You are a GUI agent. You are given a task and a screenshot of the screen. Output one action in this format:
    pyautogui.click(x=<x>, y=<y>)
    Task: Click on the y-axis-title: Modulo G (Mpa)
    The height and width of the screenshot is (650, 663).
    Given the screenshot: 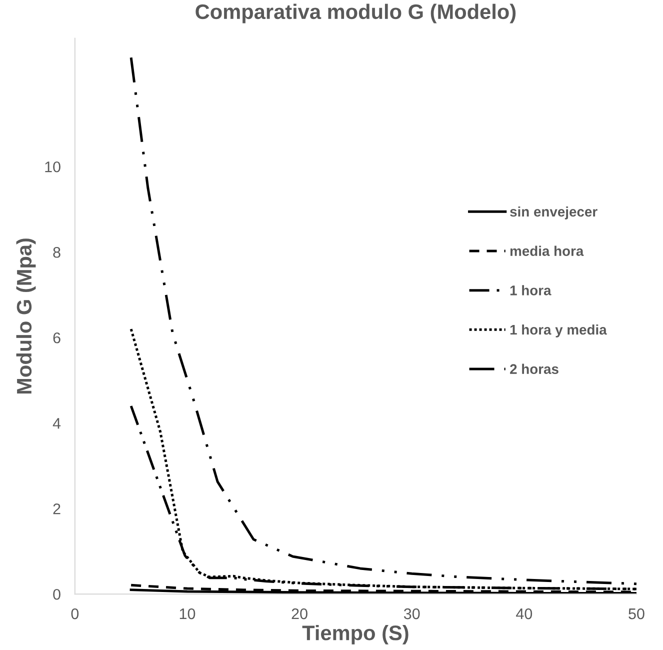 What is the action you would take?
    pyautogui.click(x=26, y=316)
    